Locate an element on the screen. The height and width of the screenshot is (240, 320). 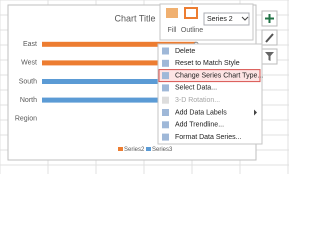
y-tick-label: East is located at coordinates (30, 44).